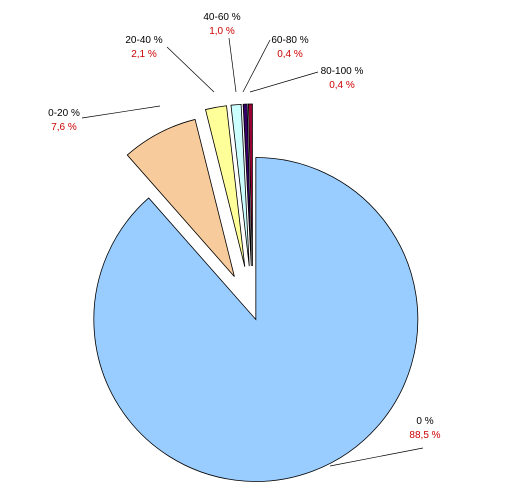 This screenshot has width=506, height=495. I want to click on slice-category-label-6: 80-100 %, so click(342, 71).